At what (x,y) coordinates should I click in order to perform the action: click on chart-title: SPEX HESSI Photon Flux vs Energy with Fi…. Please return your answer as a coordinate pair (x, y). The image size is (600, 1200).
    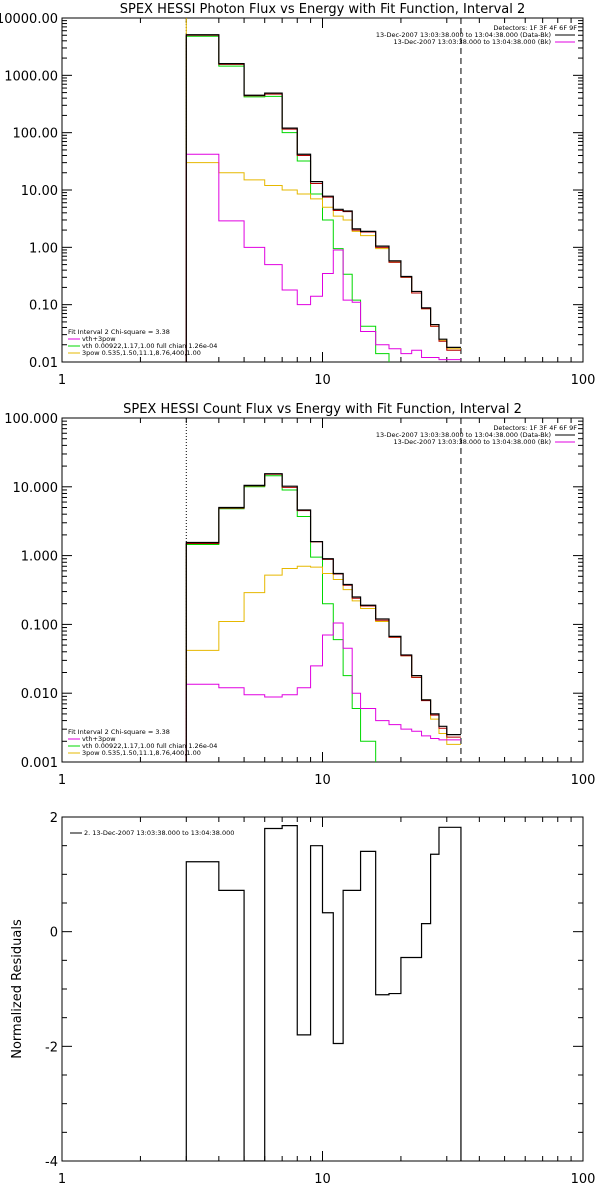
    Looking at the image, I should click on (323, 9).